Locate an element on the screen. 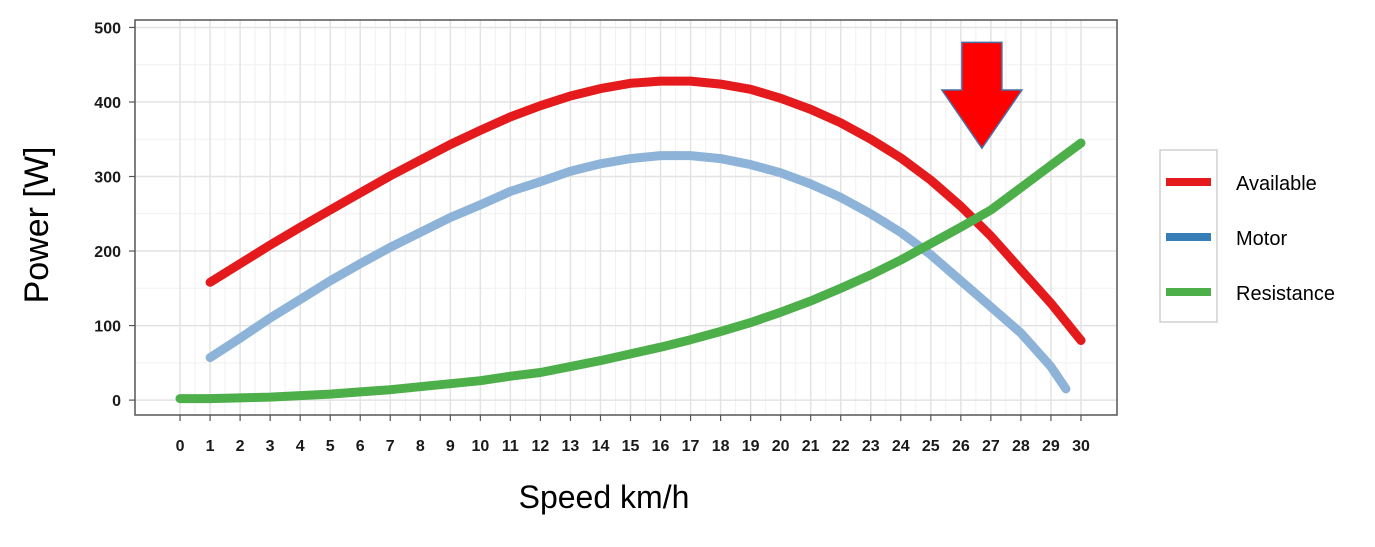  x-tick-label: 20 is located at coordinates (781, 446).